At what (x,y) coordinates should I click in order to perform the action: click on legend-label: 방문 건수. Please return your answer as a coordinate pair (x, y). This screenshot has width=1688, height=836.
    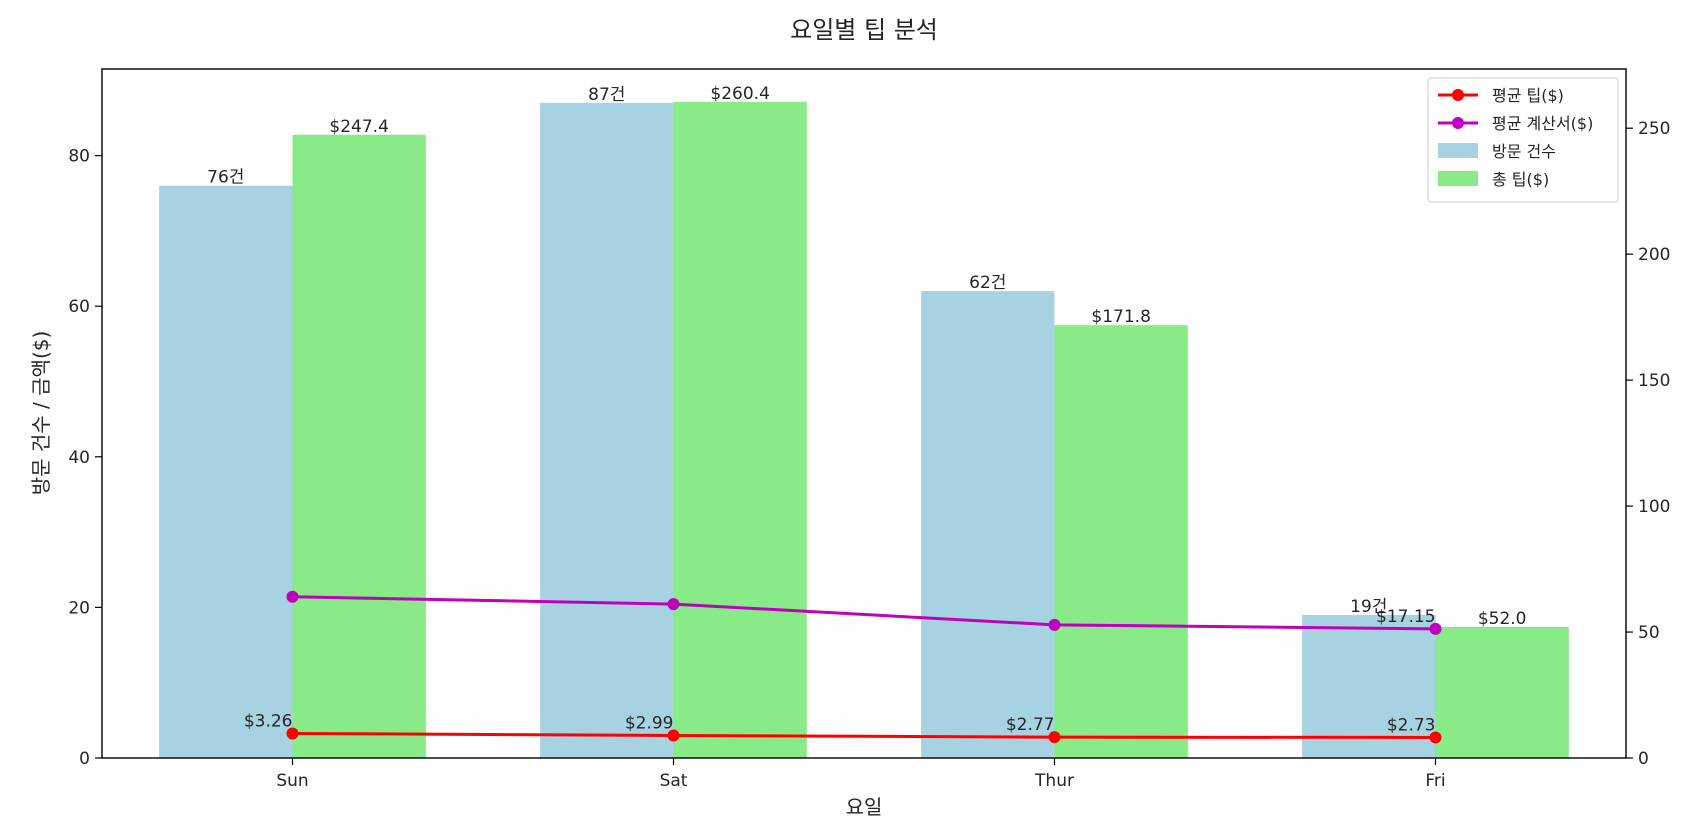
    Looking at the image, I should click on (1524, 151).